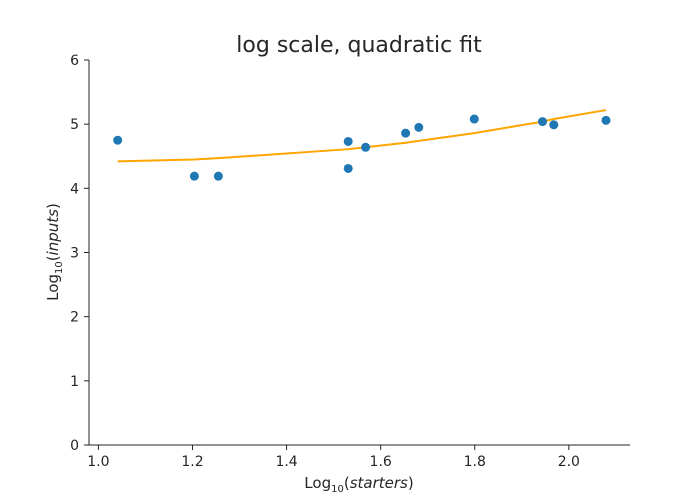  I want to click on x-axis-label-close: ), so click(411, 483).